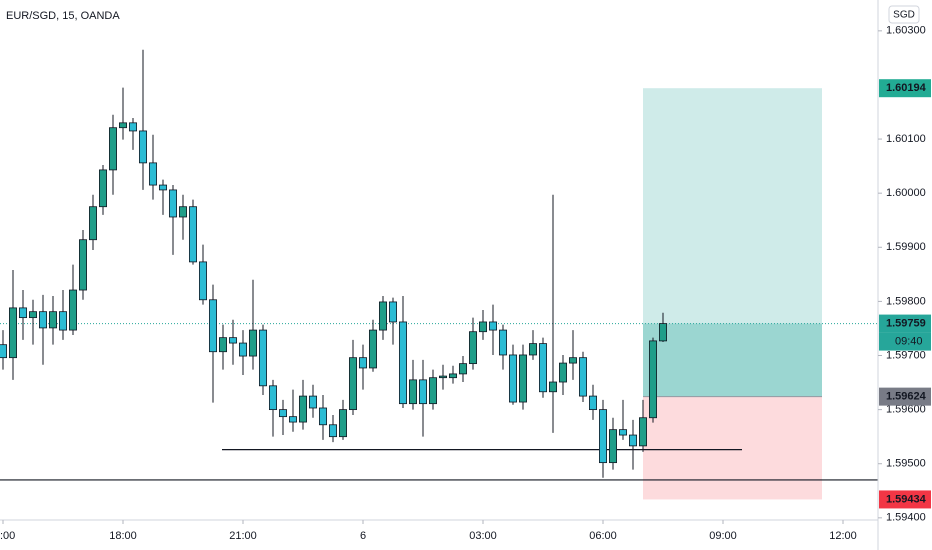 The height and width of the screenshot is (550, 932). What do you see at coordinates (906, 31) in the screenshot?
I see `y-tick-label: 1.60300` at bounding box center [906, 31].